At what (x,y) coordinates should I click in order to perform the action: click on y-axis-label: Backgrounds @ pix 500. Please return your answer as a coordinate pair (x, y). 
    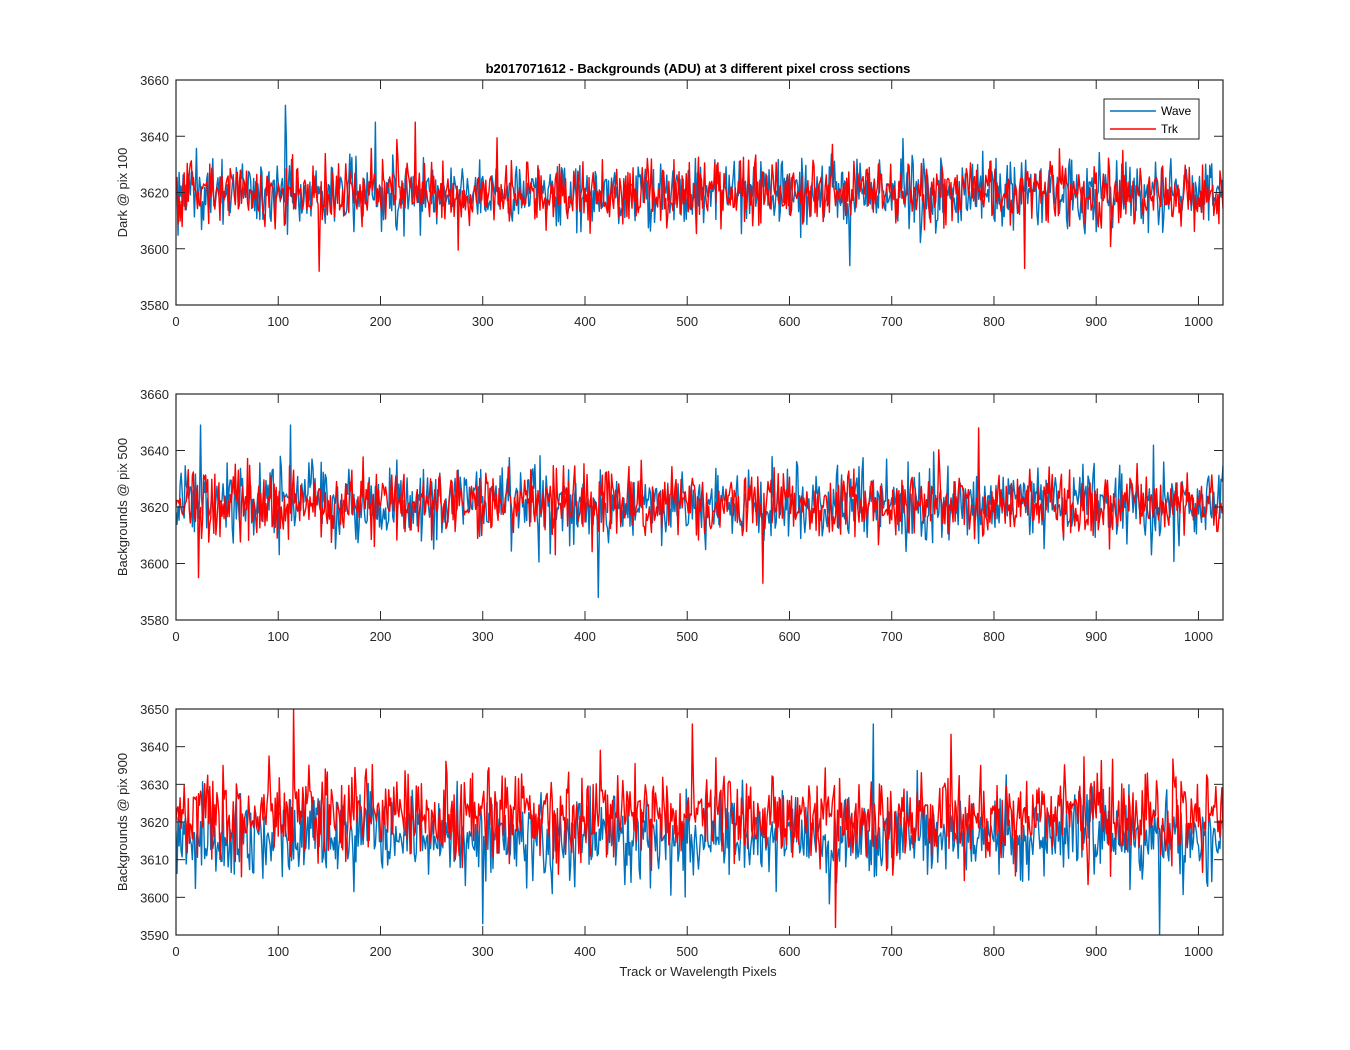
    Looking at the image, I should click on (122, 507).